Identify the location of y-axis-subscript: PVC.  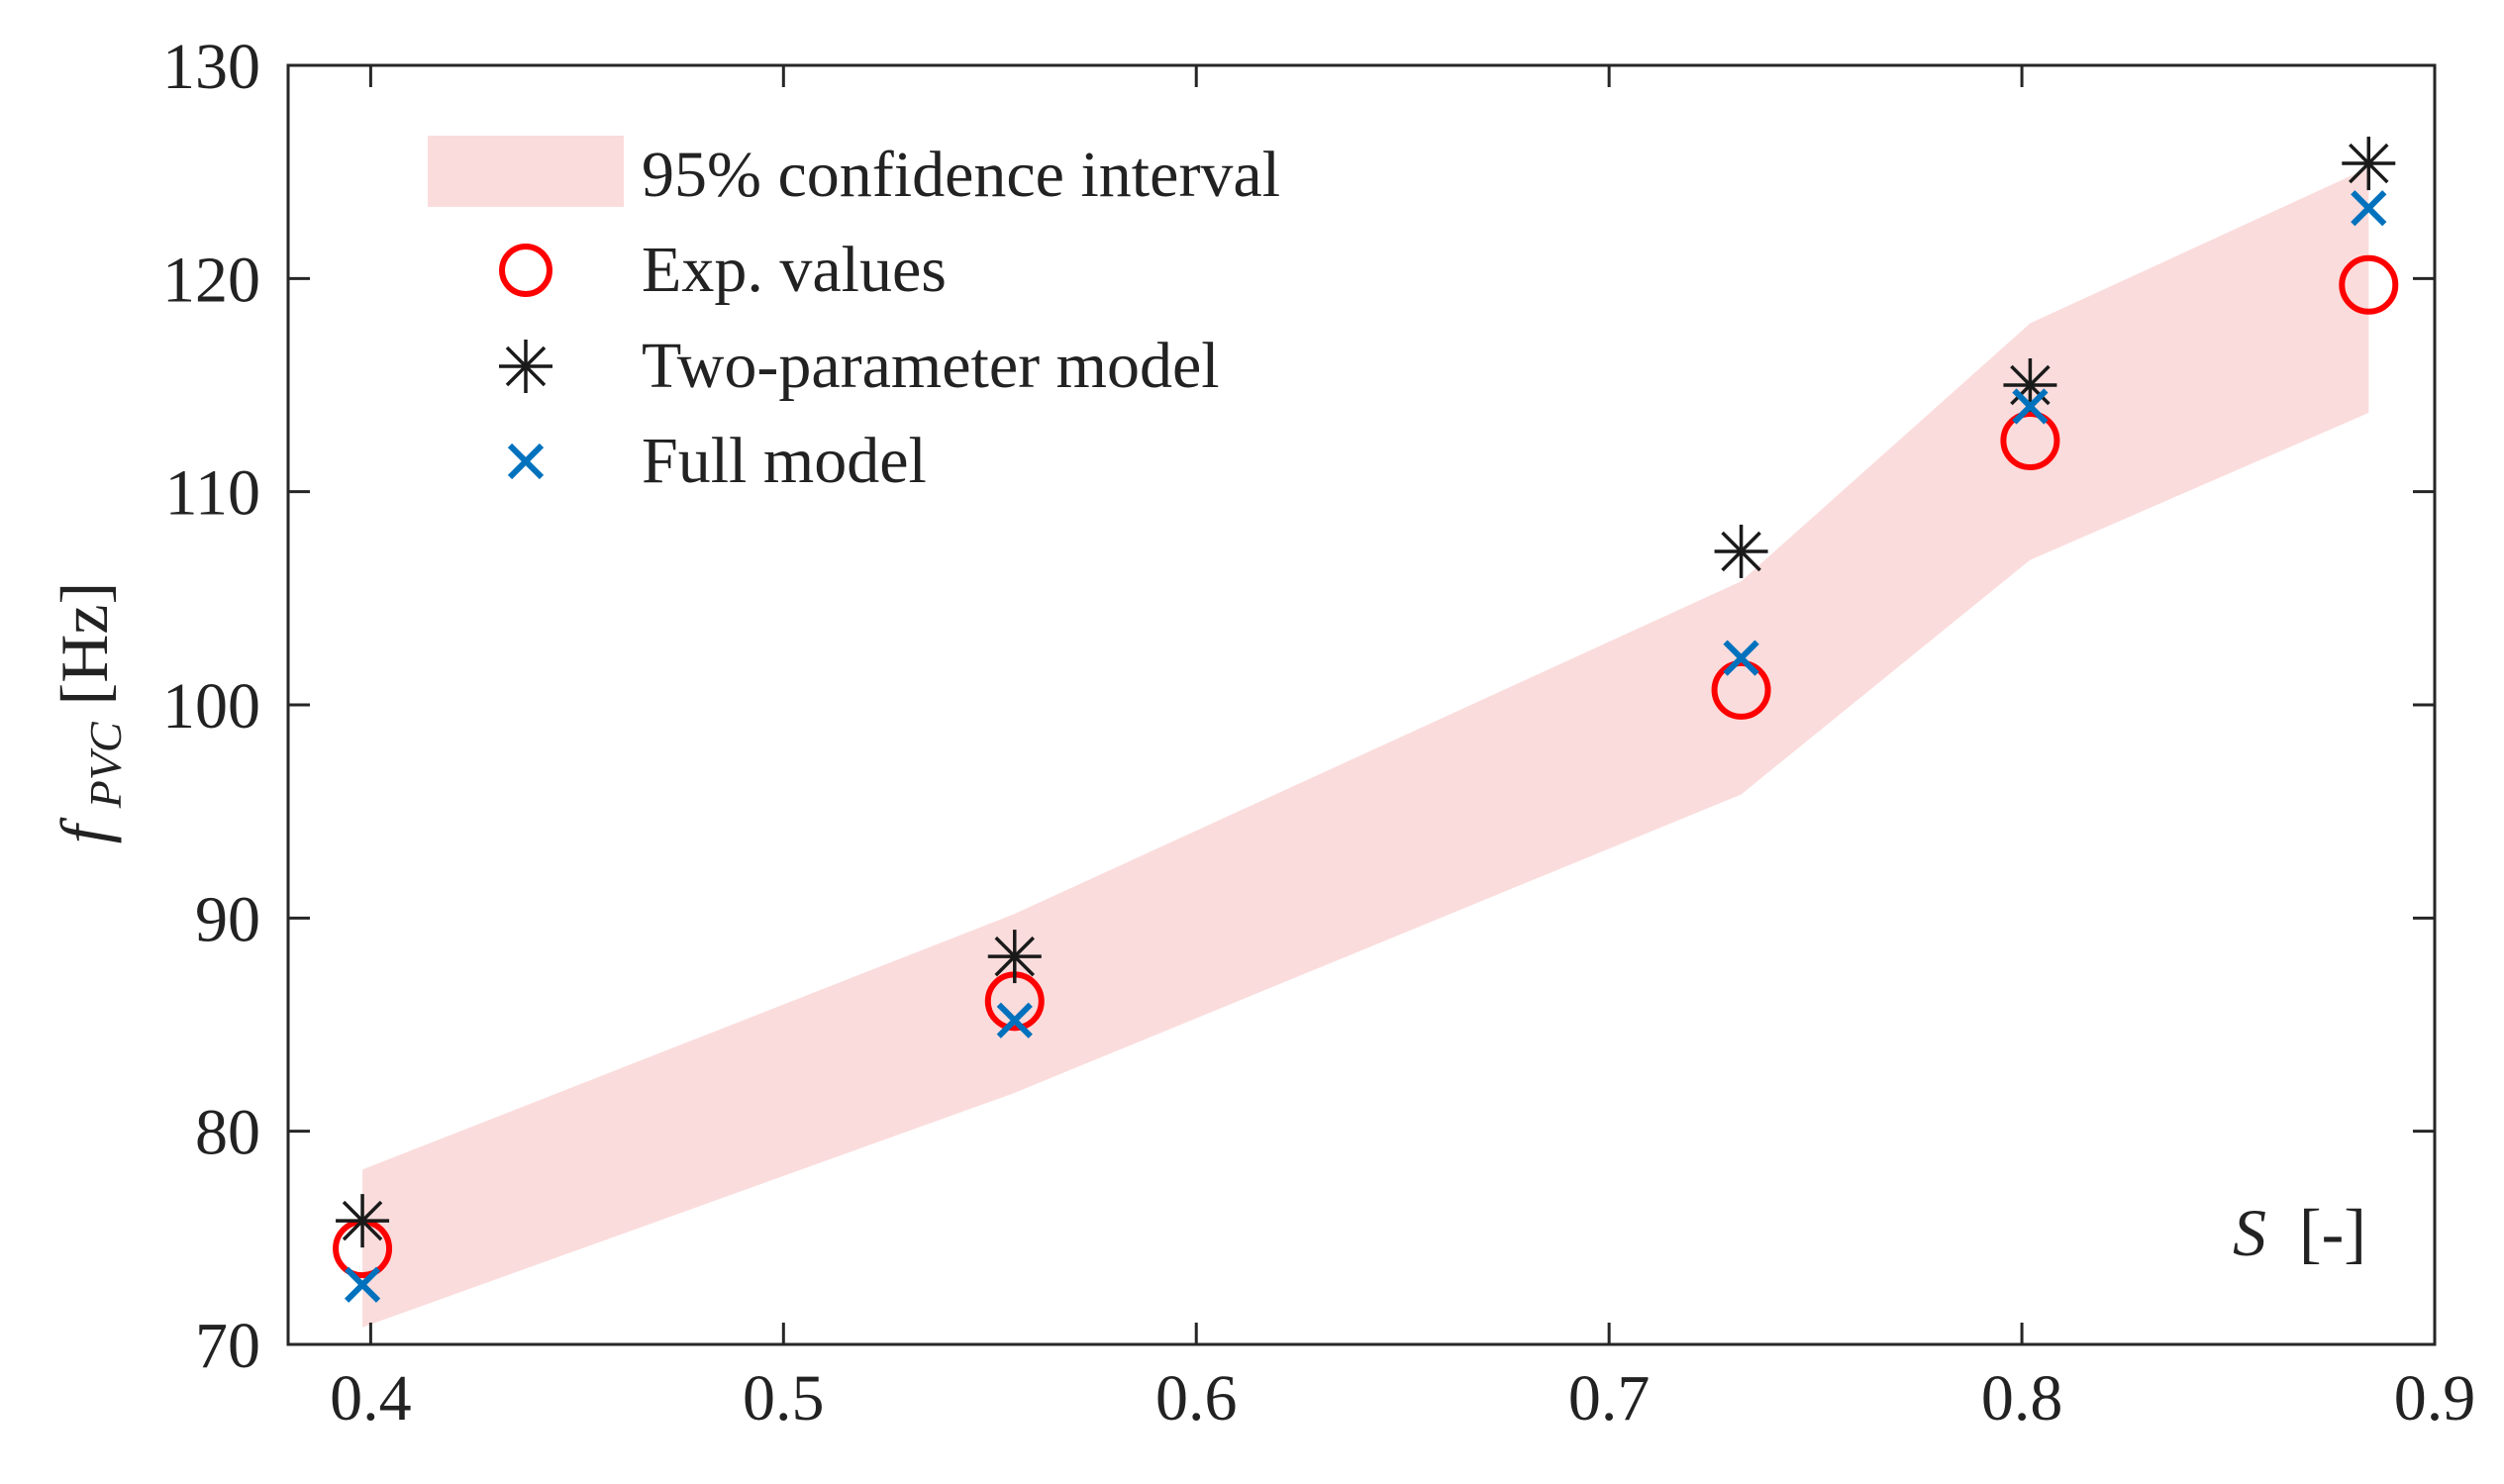
(105, 765).